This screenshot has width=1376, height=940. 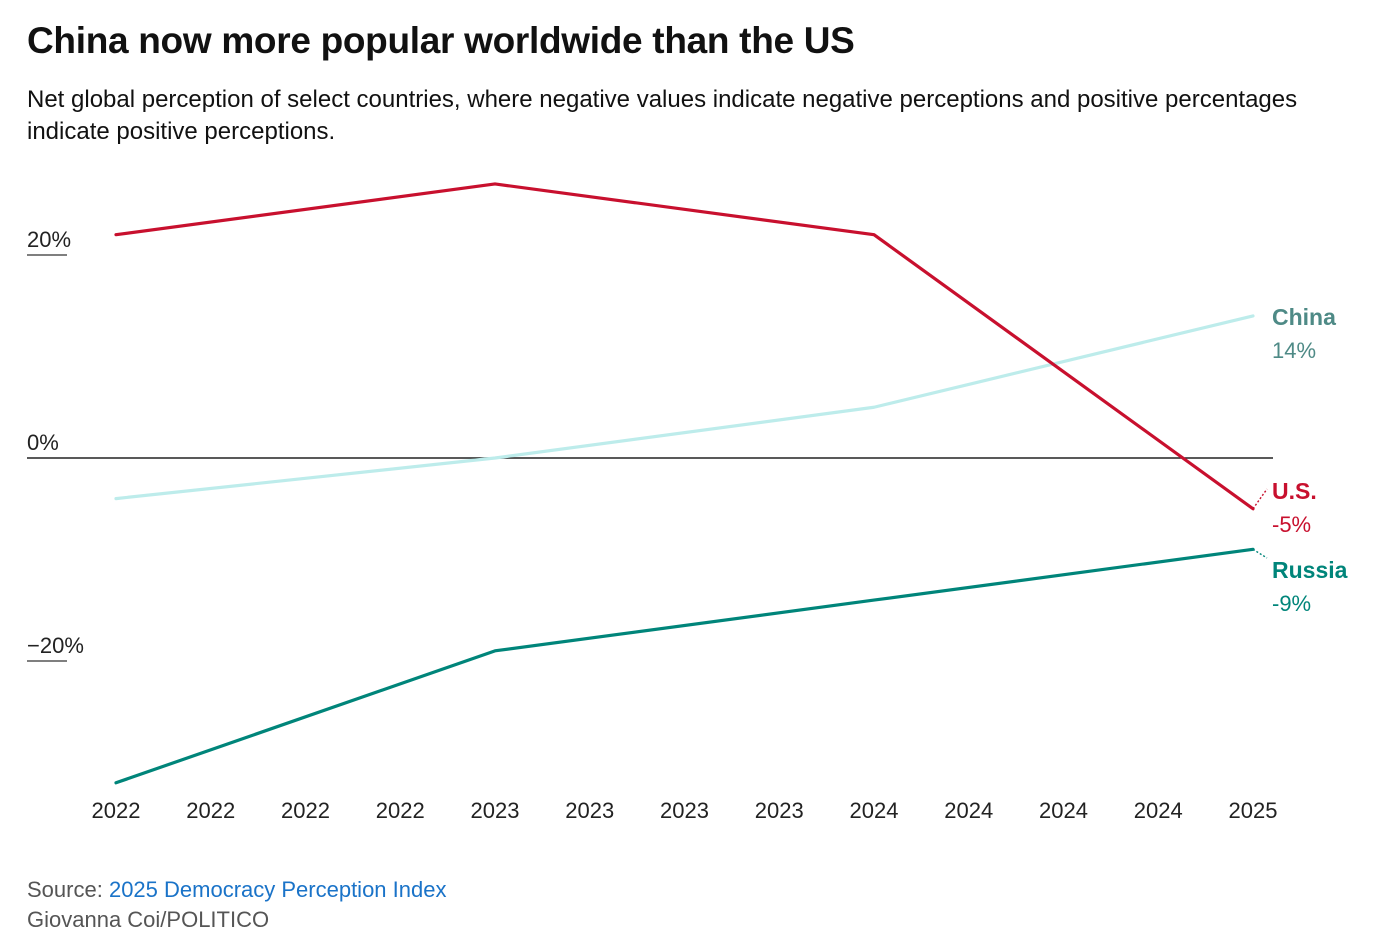 I want to click on source-link: 2025 Democracy Perception Index, so click(x=277, y=889).